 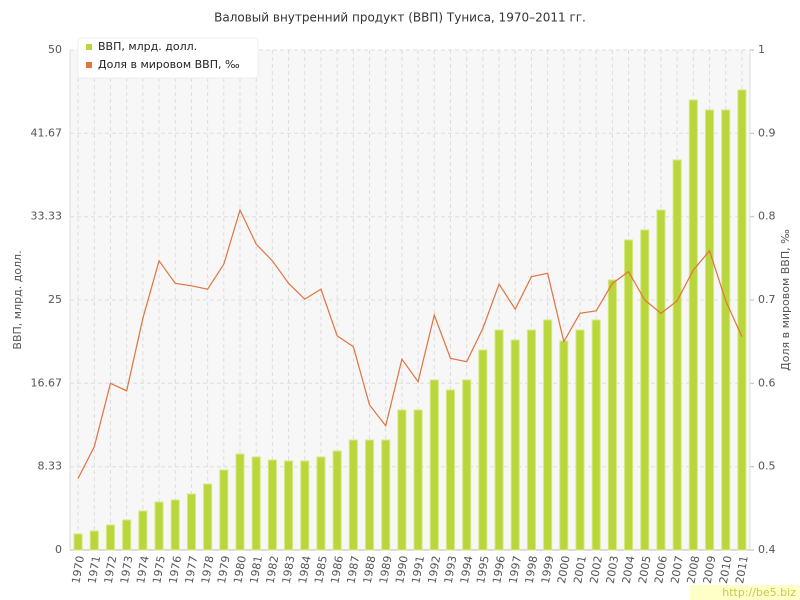 What do you see at coordinates (58, 549) in the screenshot?
I see `y-tick-label: 0` at bounding box center [58, 549].